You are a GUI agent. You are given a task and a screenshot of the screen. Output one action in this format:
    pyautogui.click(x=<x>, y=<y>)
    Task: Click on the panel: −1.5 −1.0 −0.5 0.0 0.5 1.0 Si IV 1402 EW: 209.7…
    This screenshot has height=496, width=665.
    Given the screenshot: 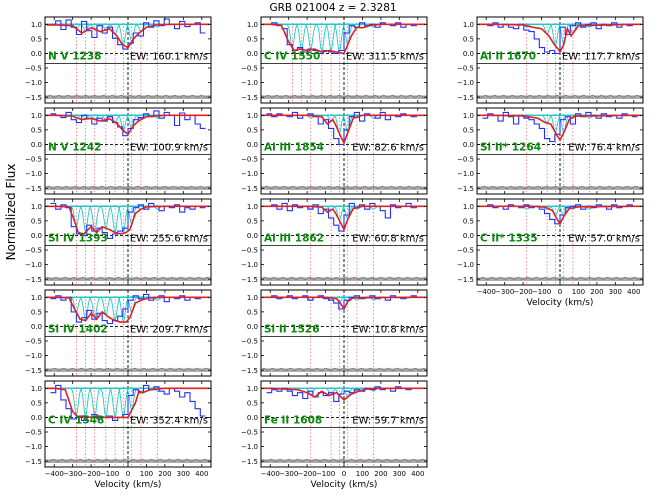 What is the action you would take?
    pyautogui.click(x=118, y=333)
    